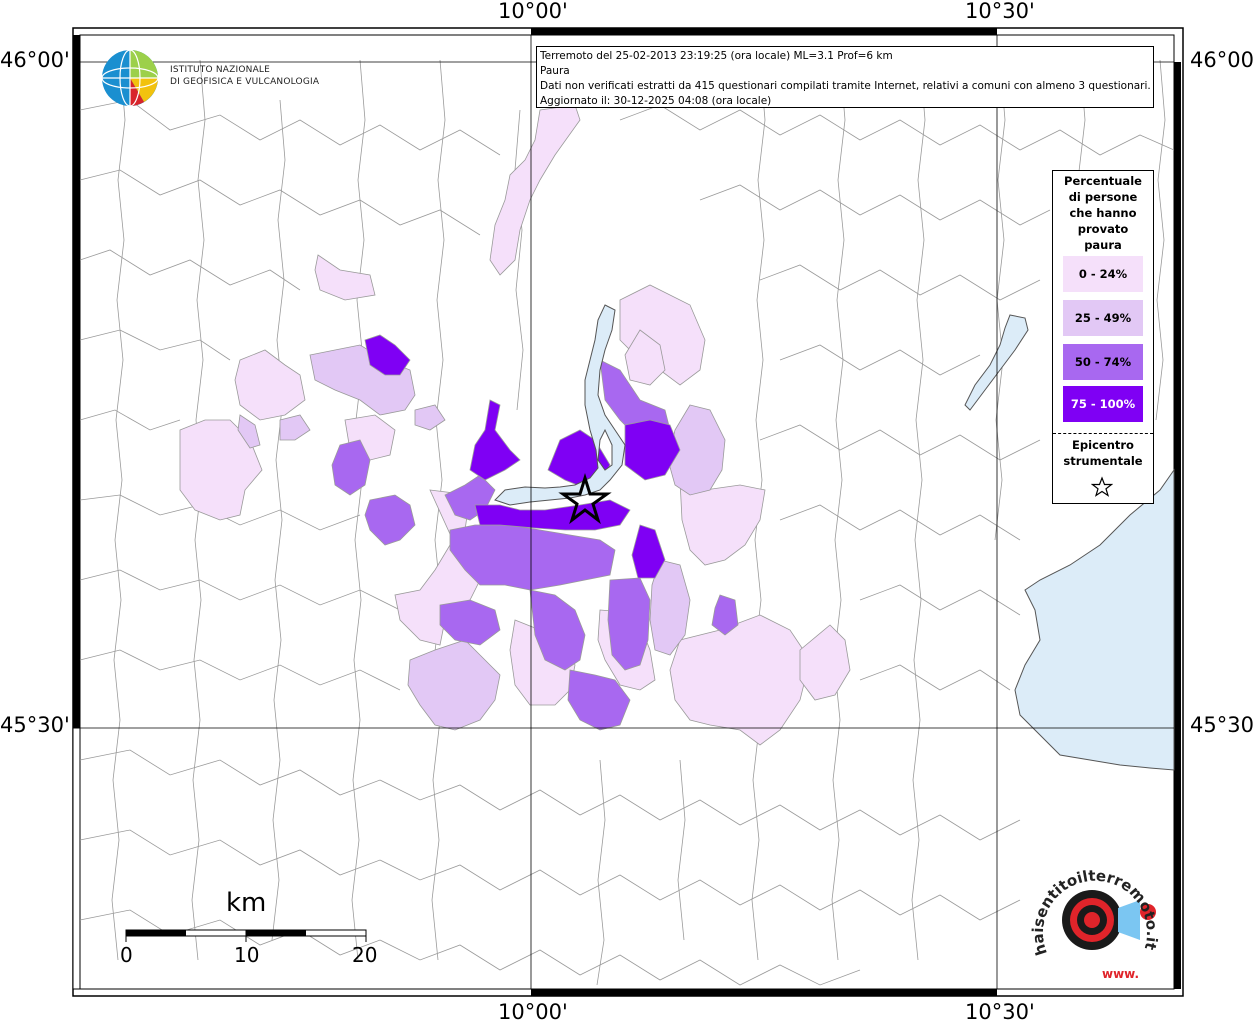  I want to click on legend-title-line: paura, so click(1103, 245).